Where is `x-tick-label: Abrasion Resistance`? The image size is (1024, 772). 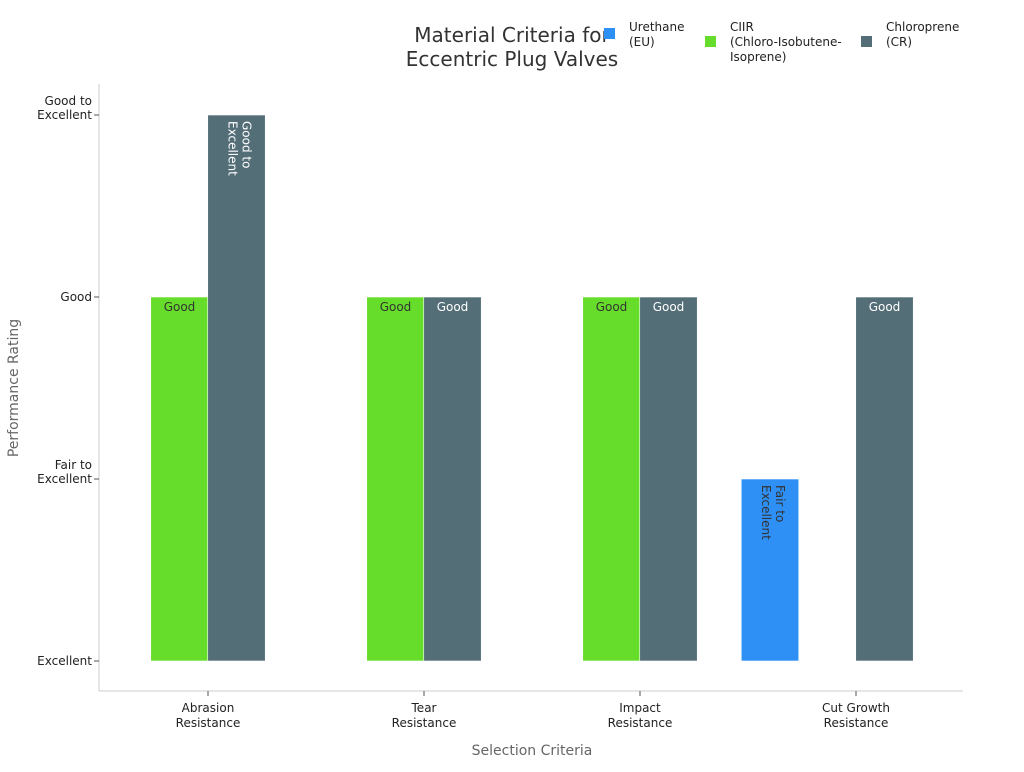 x-tick-label: Abrasion Resistance is located at coordinates (208, 715).